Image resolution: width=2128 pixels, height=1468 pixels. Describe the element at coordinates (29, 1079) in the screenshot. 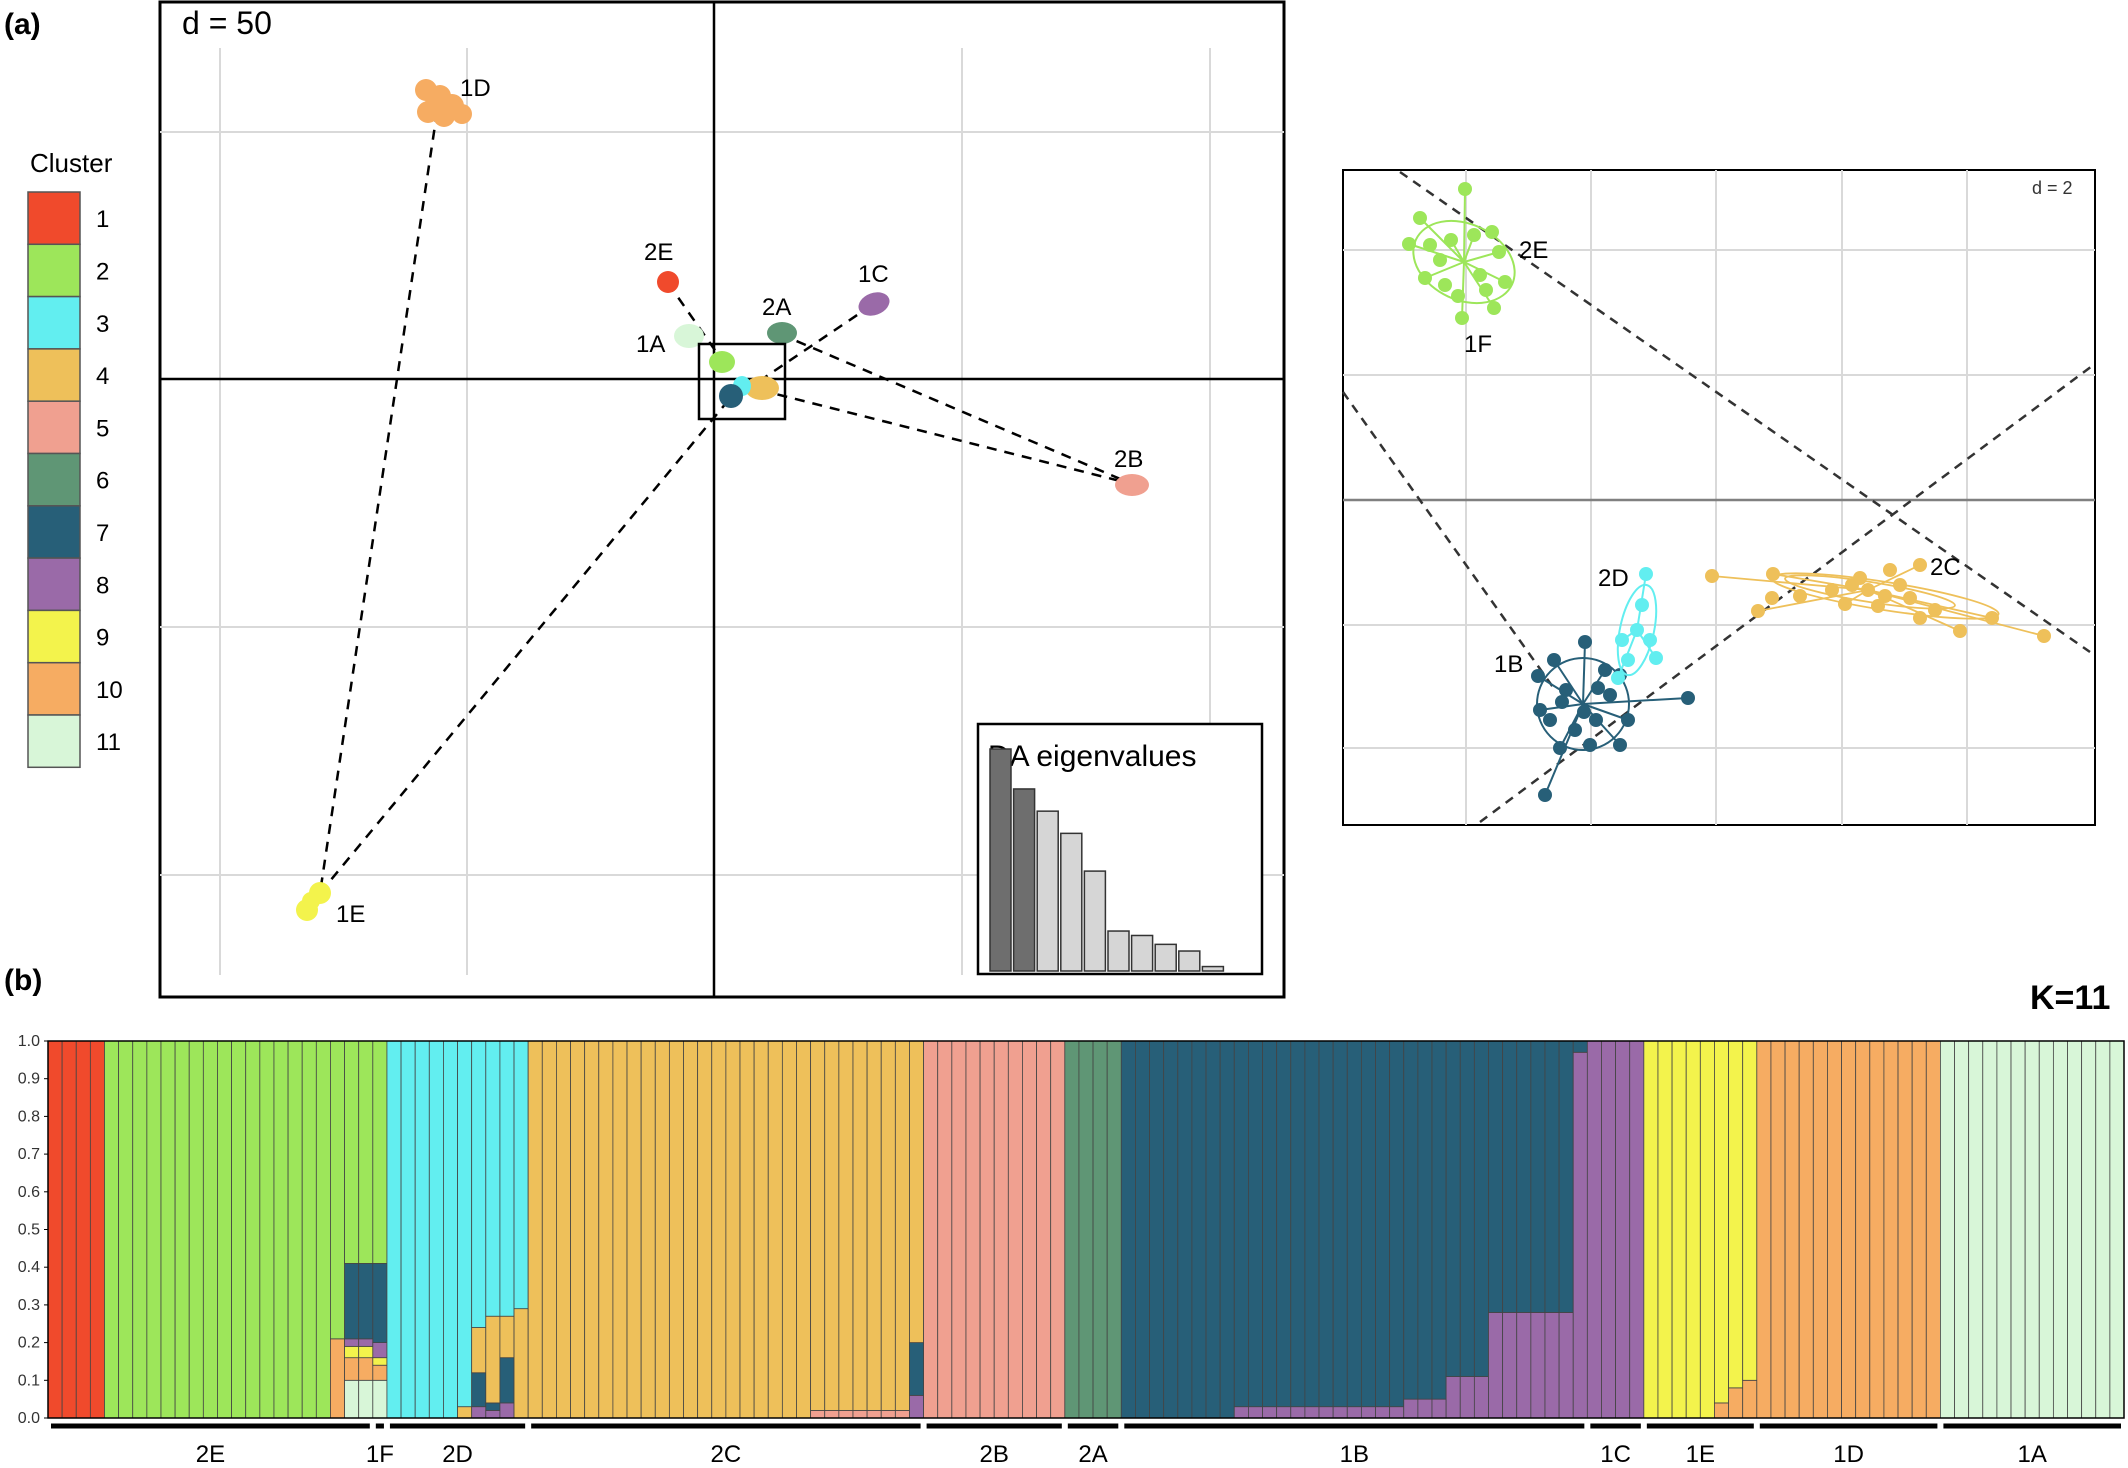

I see `y-tick-label: 0.9` at that location.